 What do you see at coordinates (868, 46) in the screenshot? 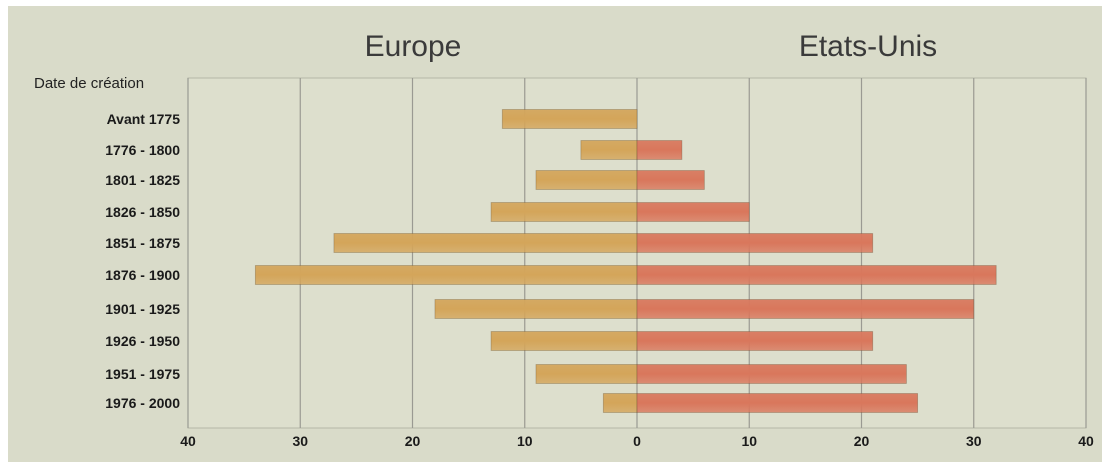
I see `right-title: Etats-Unis` at bounding box center [868, 46].